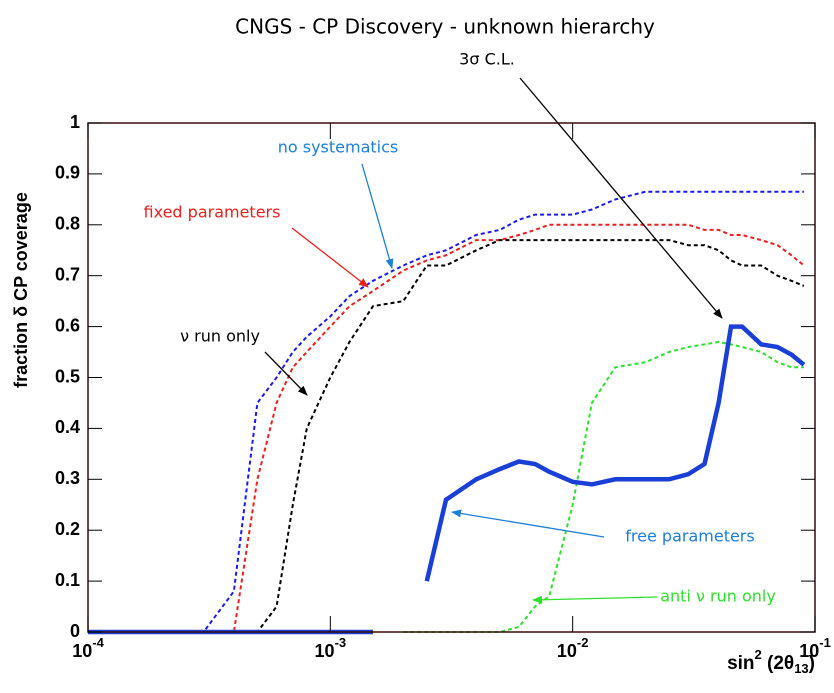 The height and width of the screenshot is (693, 834). I want to click on annotation: free parameters, so click(689, 536).